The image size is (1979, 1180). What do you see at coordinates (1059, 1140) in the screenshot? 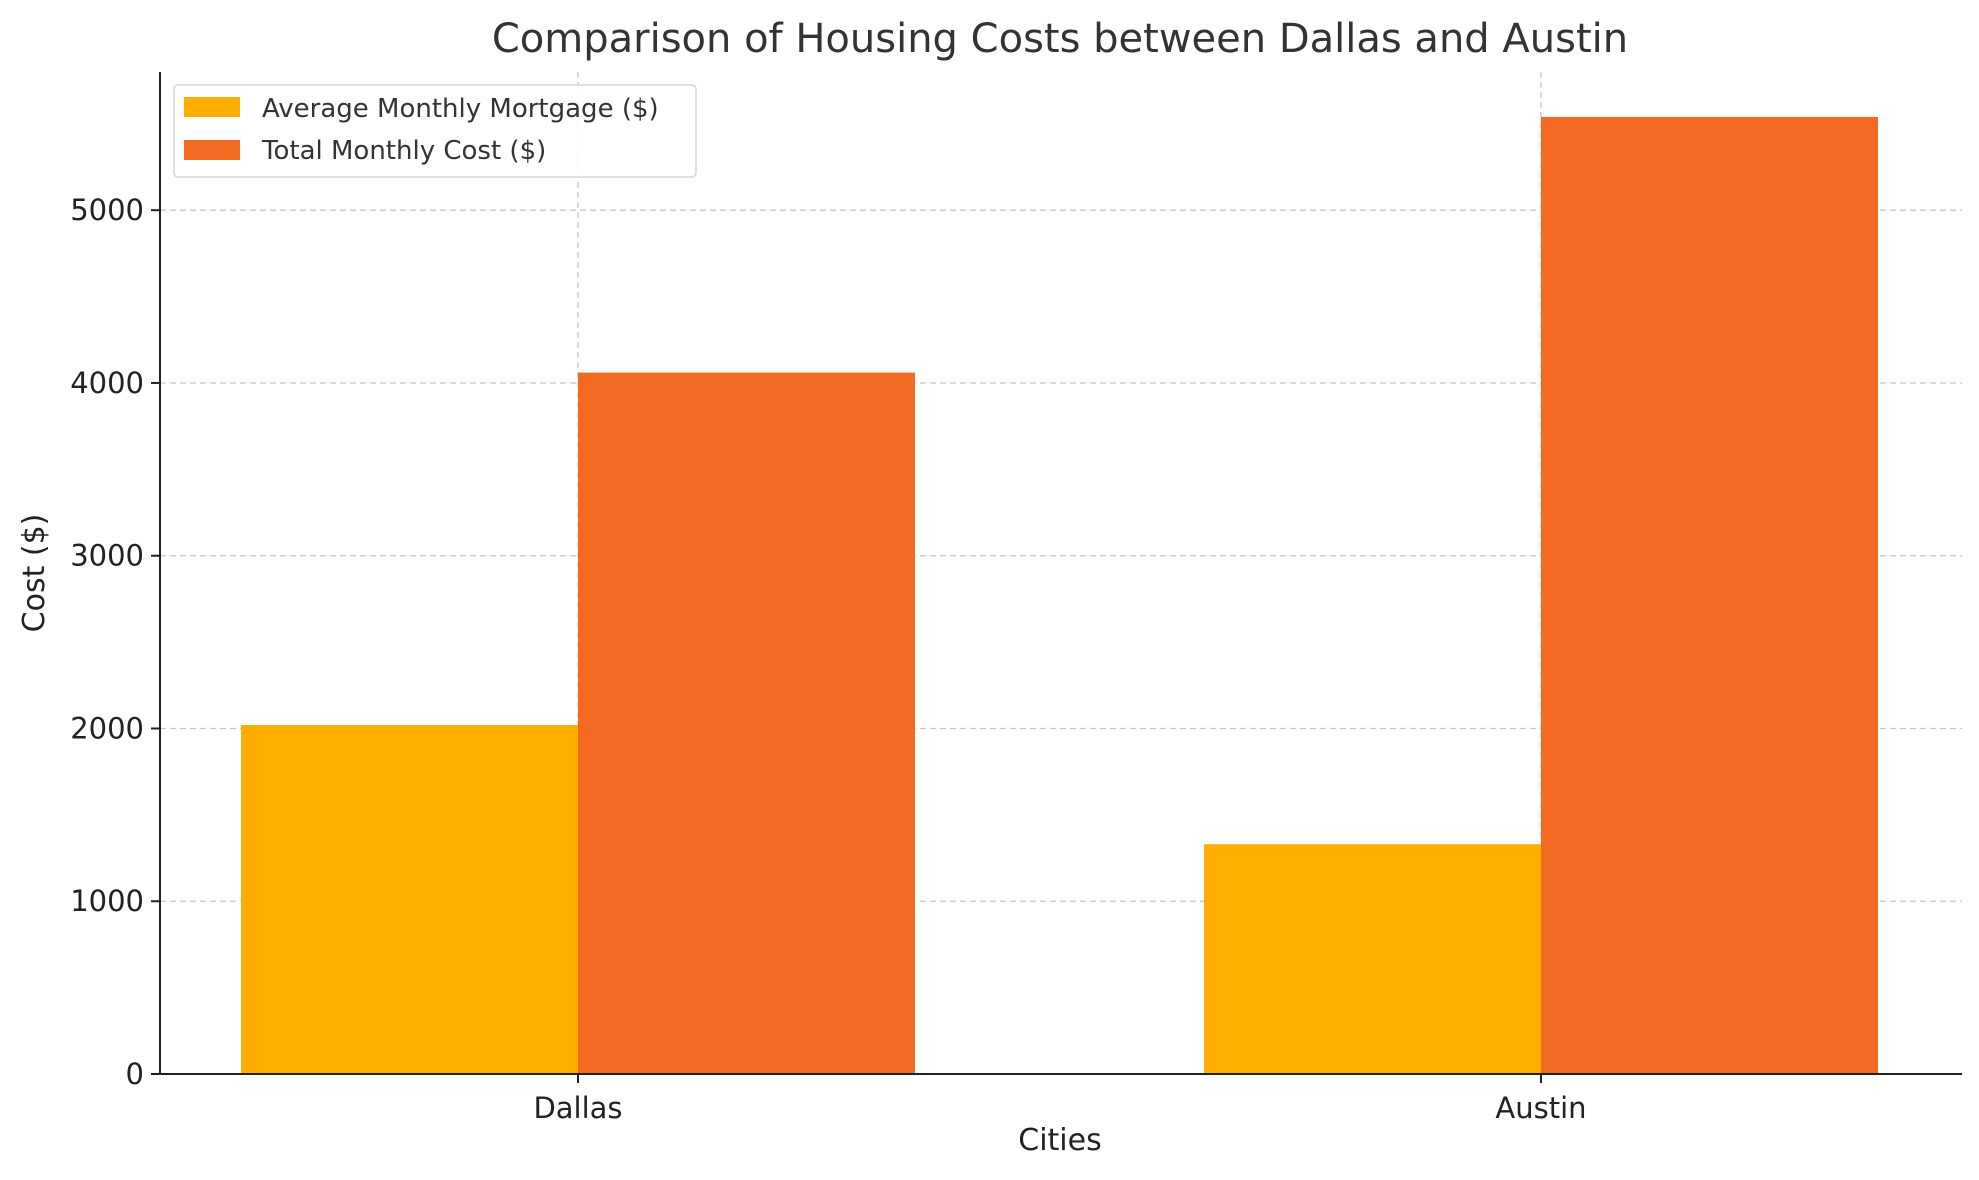
I see `x-axis-title: Cities` at bounding box center [1059, 1140].